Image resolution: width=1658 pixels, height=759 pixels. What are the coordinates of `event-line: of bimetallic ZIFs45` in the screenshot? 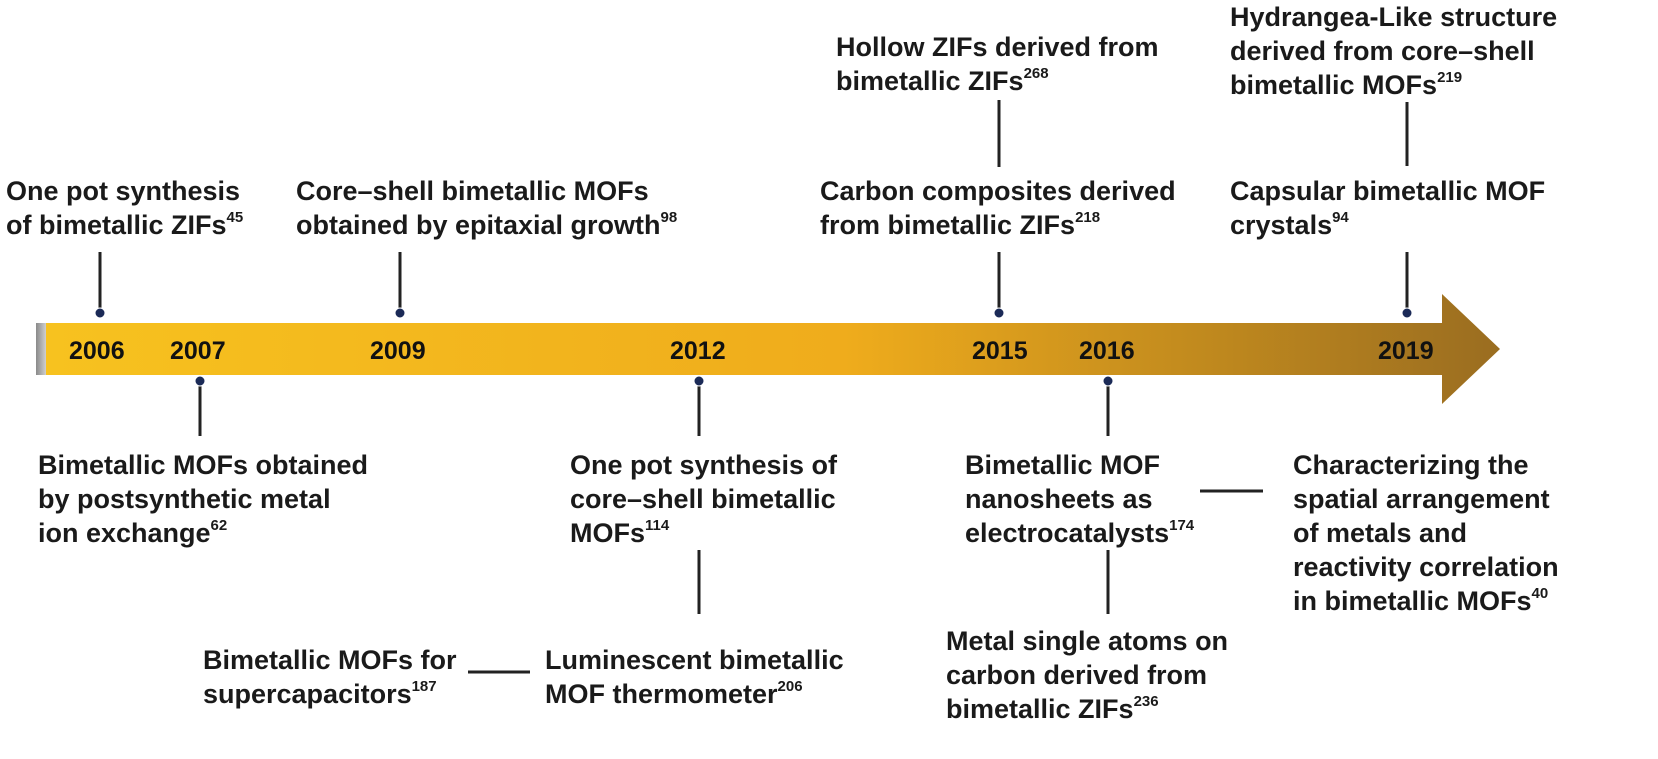 It's located at (125, 224).